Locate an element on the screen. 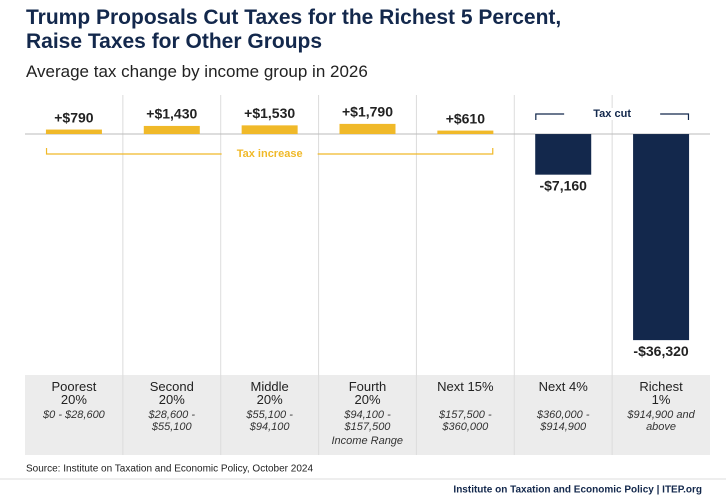 This screenshot has height=500, width=726. value-label: +$610 is located at coordinates (466, 118).